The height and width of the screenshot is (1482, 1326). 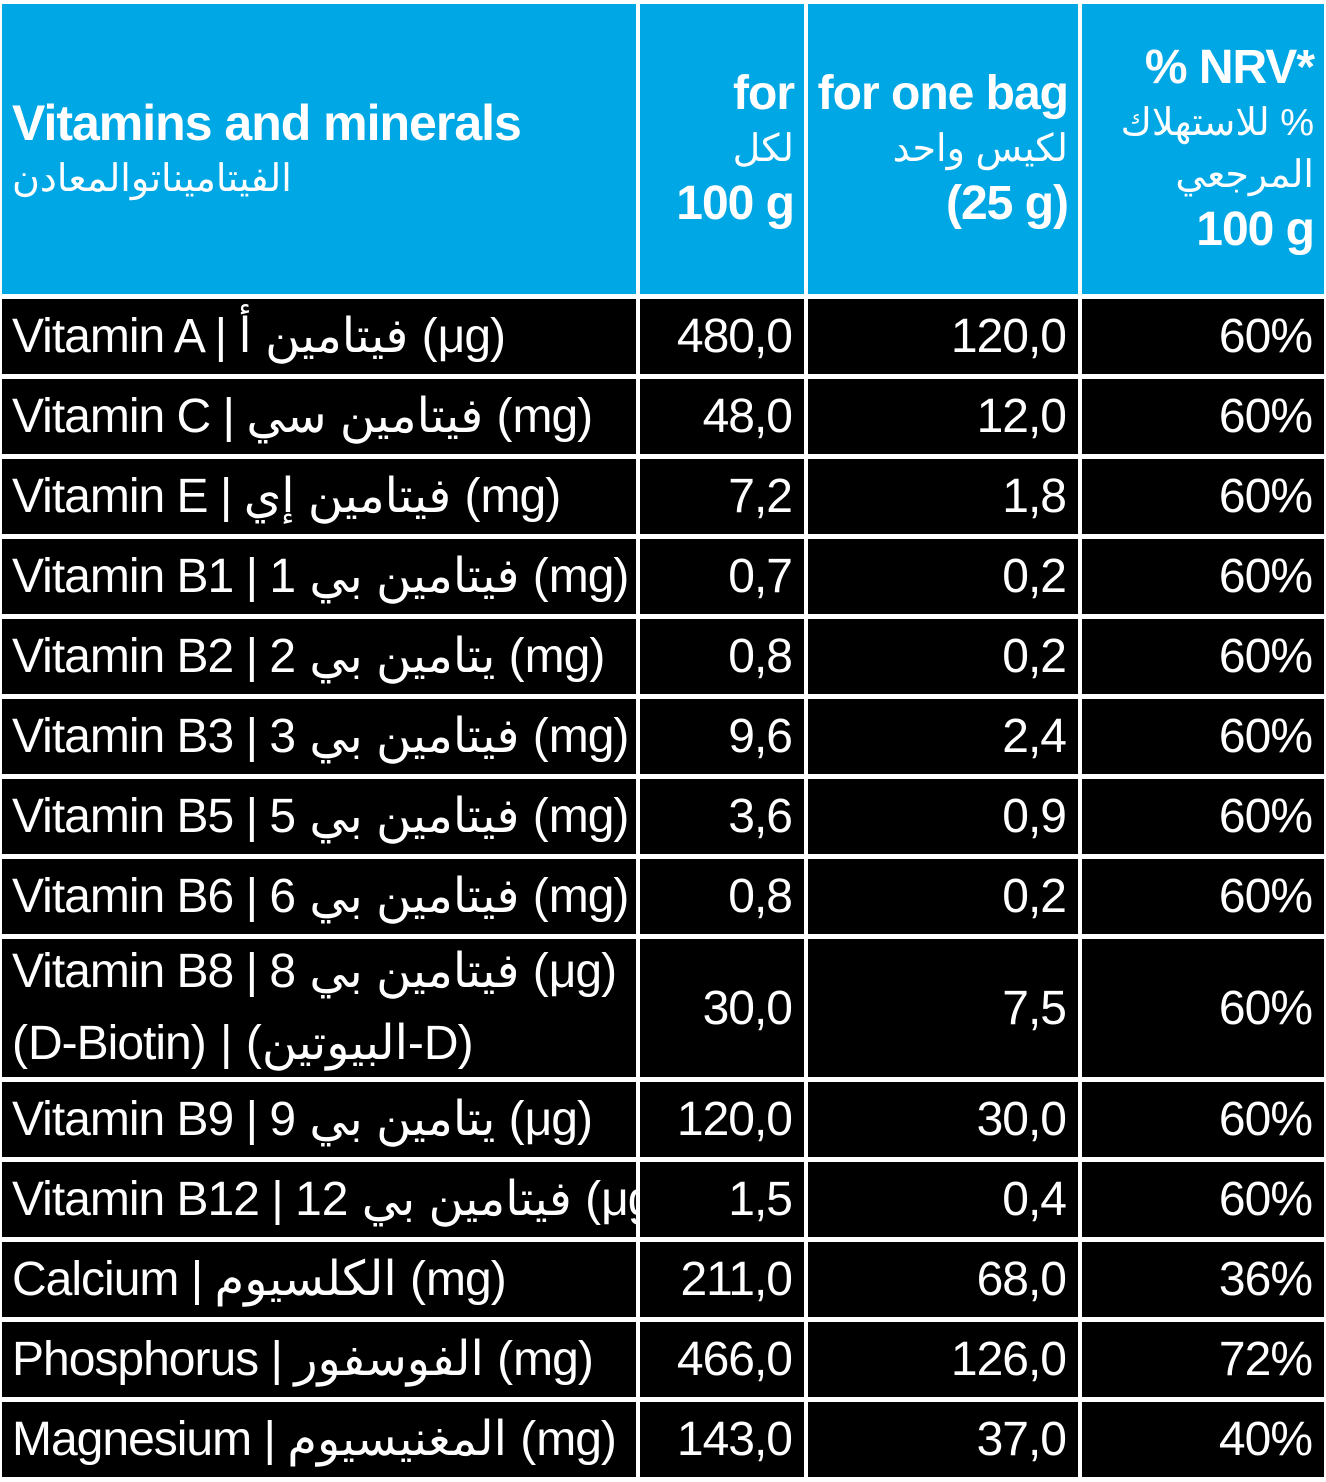 I want to click on nutrient-name: Vitamin E | فيتامين إي (mg), so click(x=319, y=496).